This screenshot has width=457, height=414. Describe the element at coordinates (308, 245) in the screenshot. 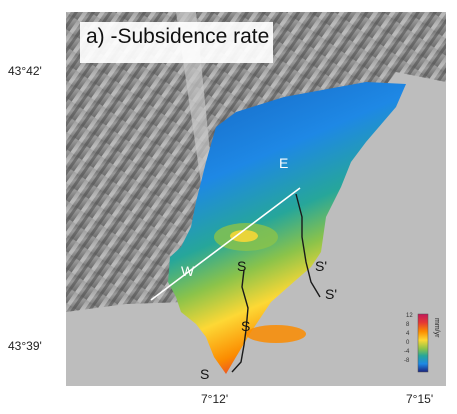

I see `section-line-s-prime` at that location.